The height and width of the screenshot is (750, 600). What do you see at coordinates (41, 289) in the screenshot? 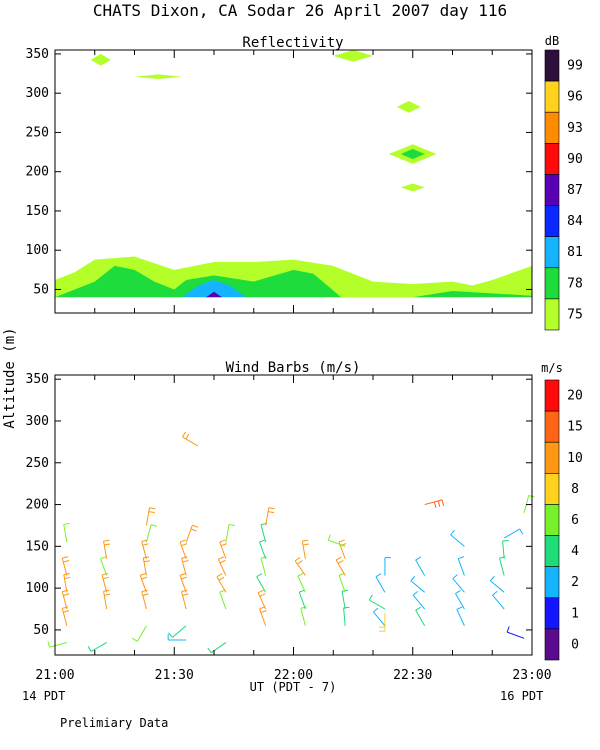
I see `reflectivity-ytick-label: 50` at bounding box center [41, 289].